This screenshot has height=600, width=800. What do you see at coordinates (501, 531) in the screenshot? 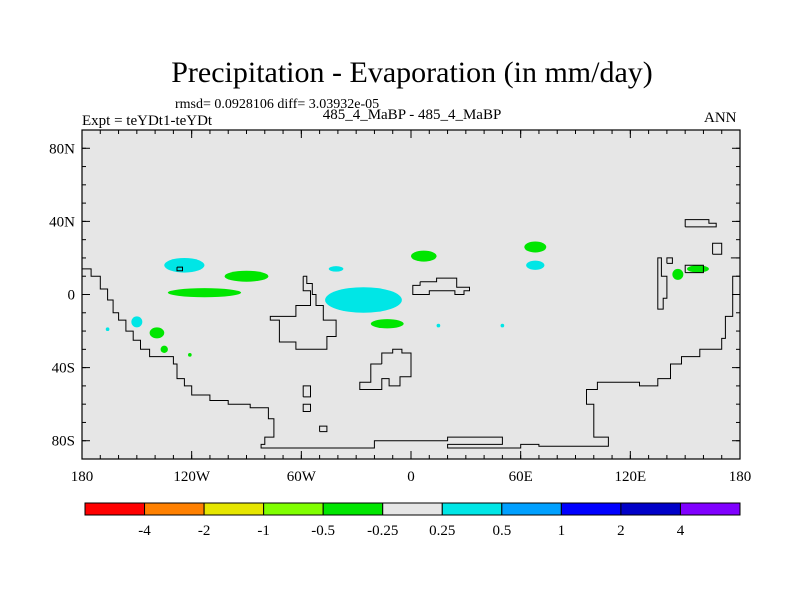
I see `colorbar-label: 0.5` at bounding box center [501, 531].